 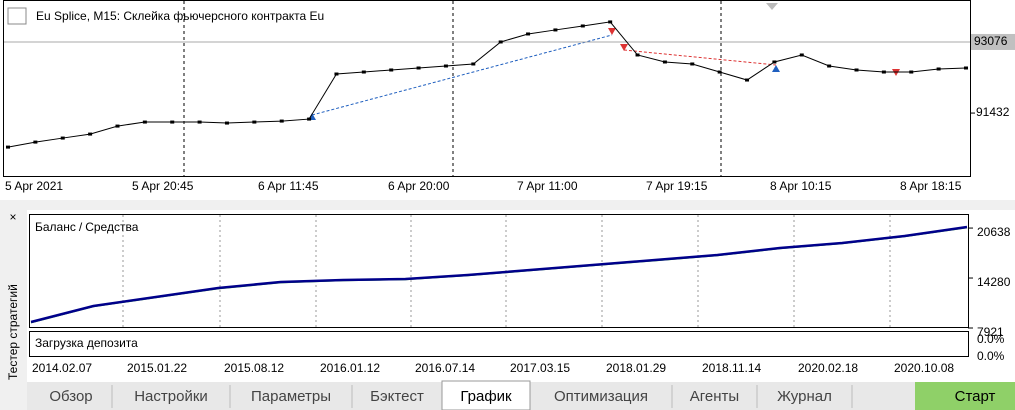 I want to click on side-panel, so click(x=13, y=291).